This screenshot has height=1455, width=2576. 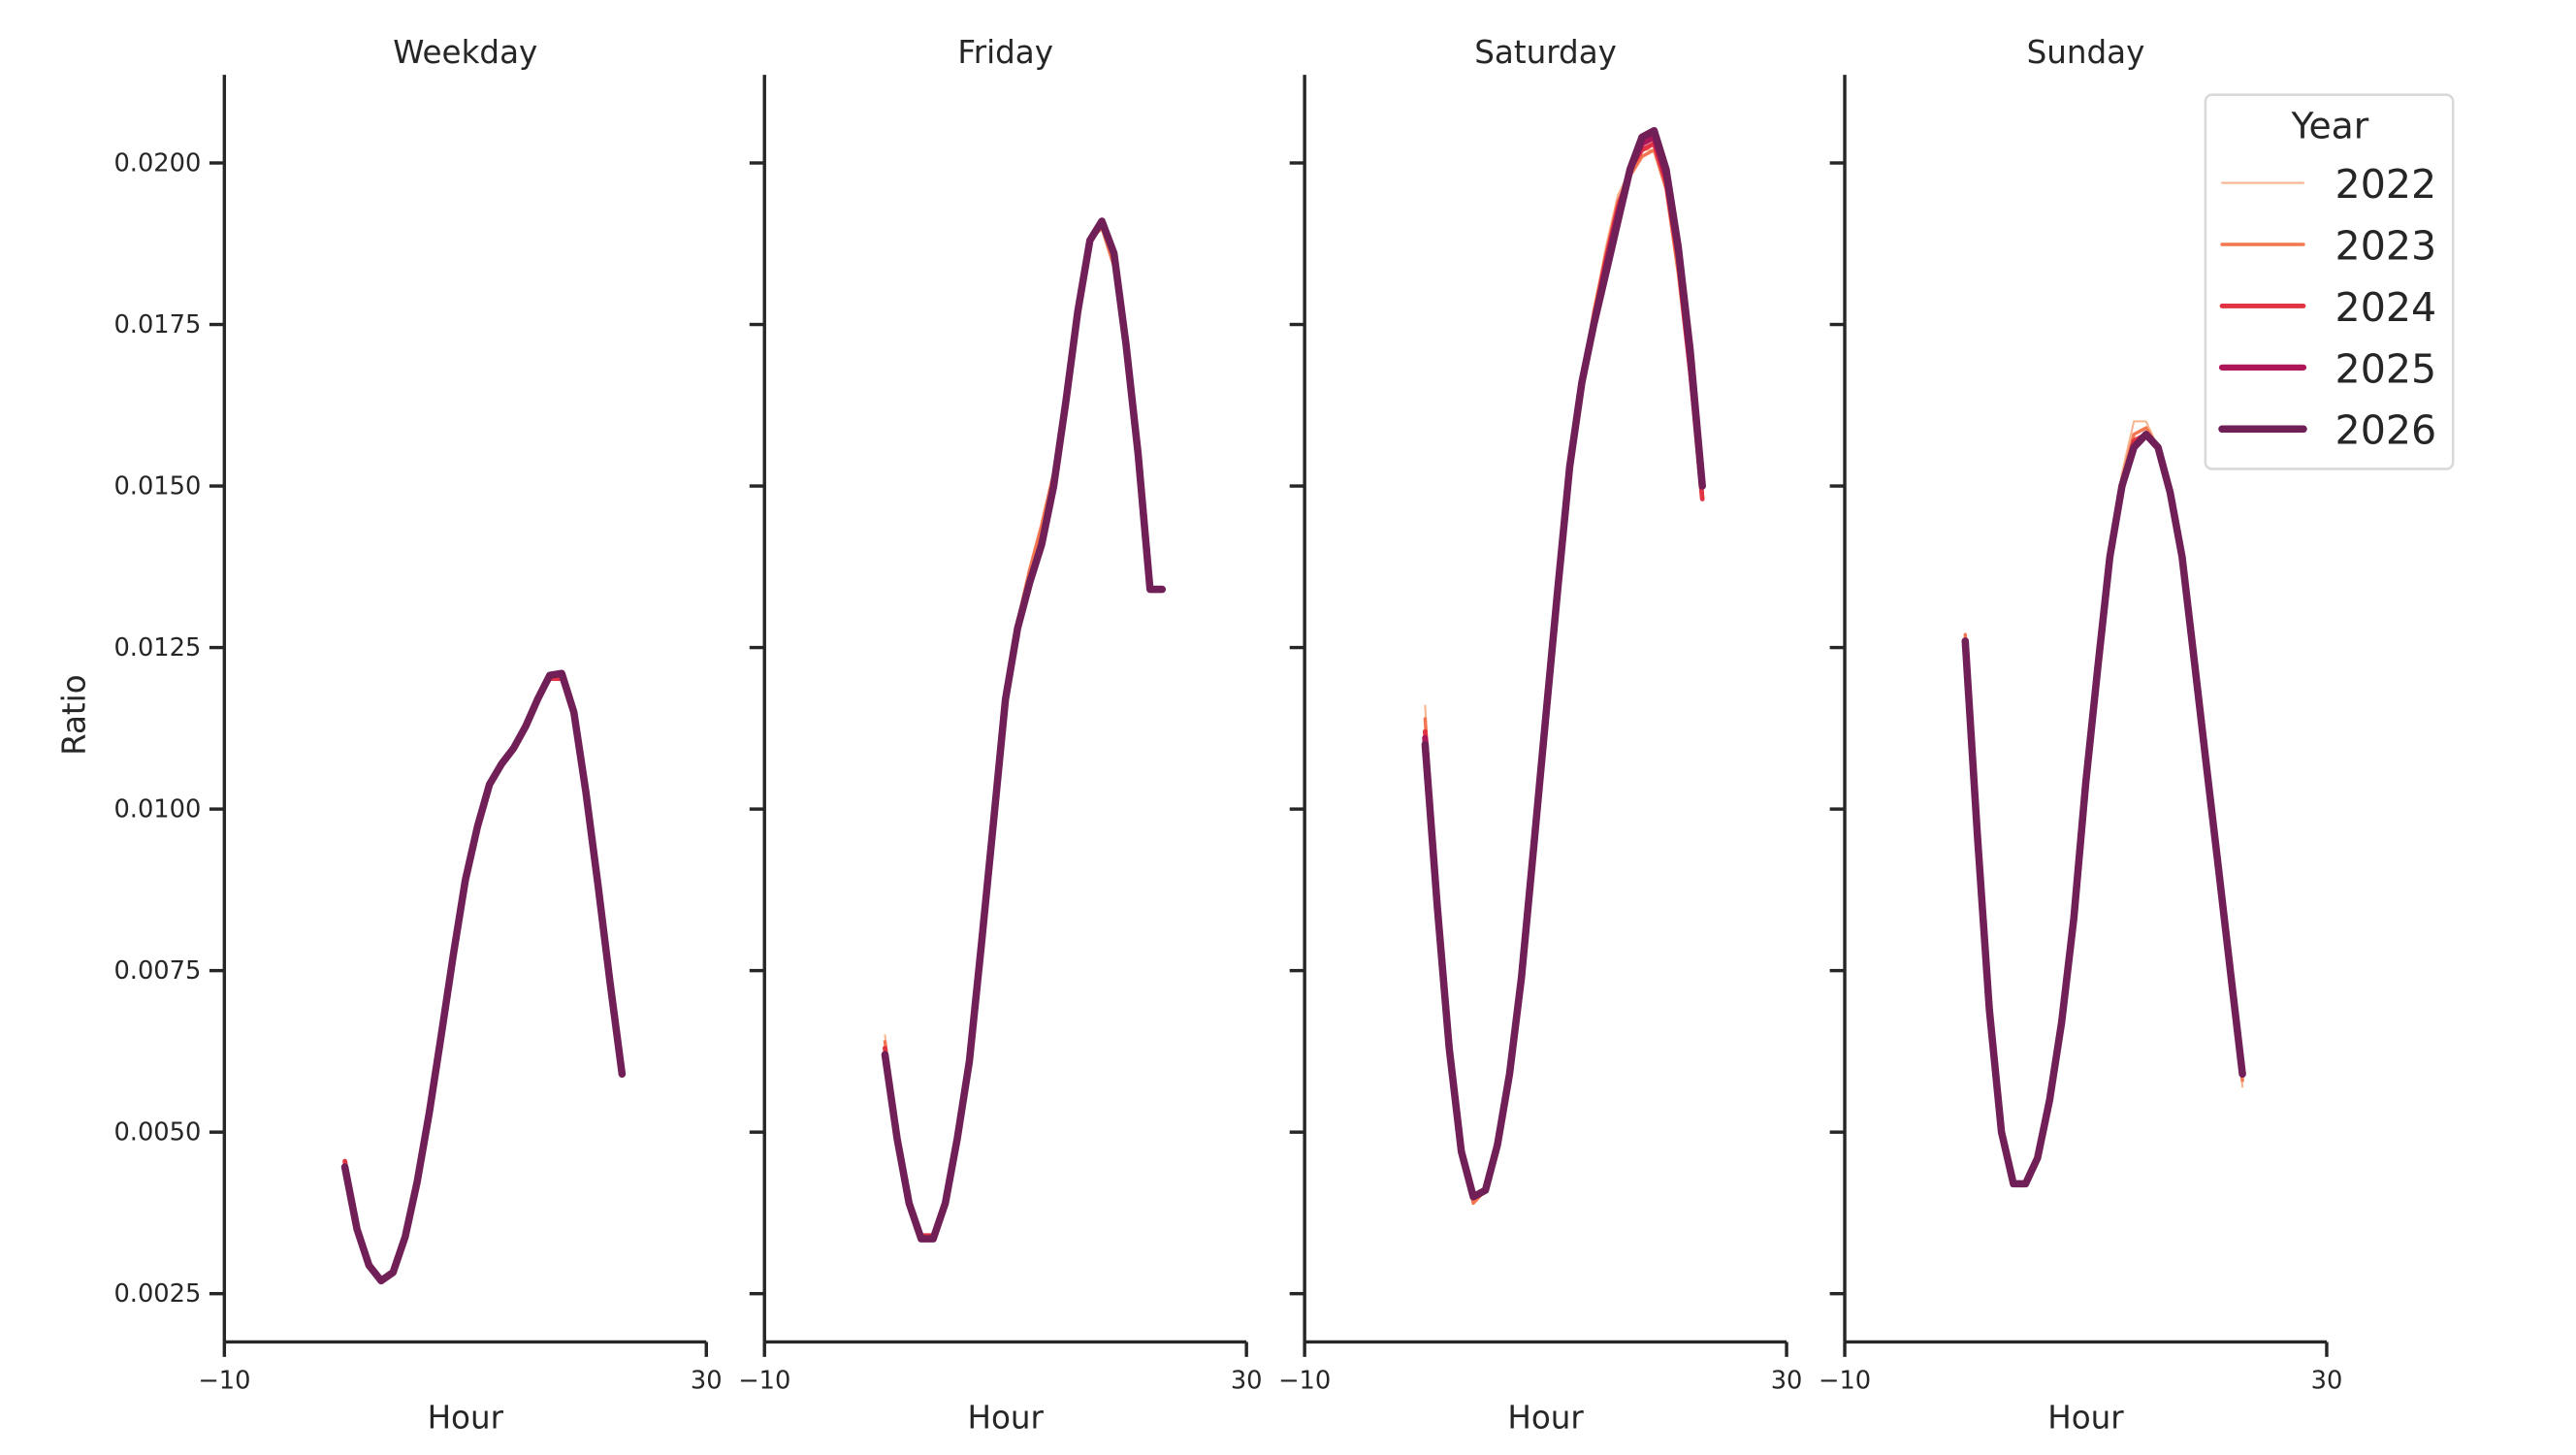 I want to click on legend-label-2022: 2022, so click(x=2386, y=184).